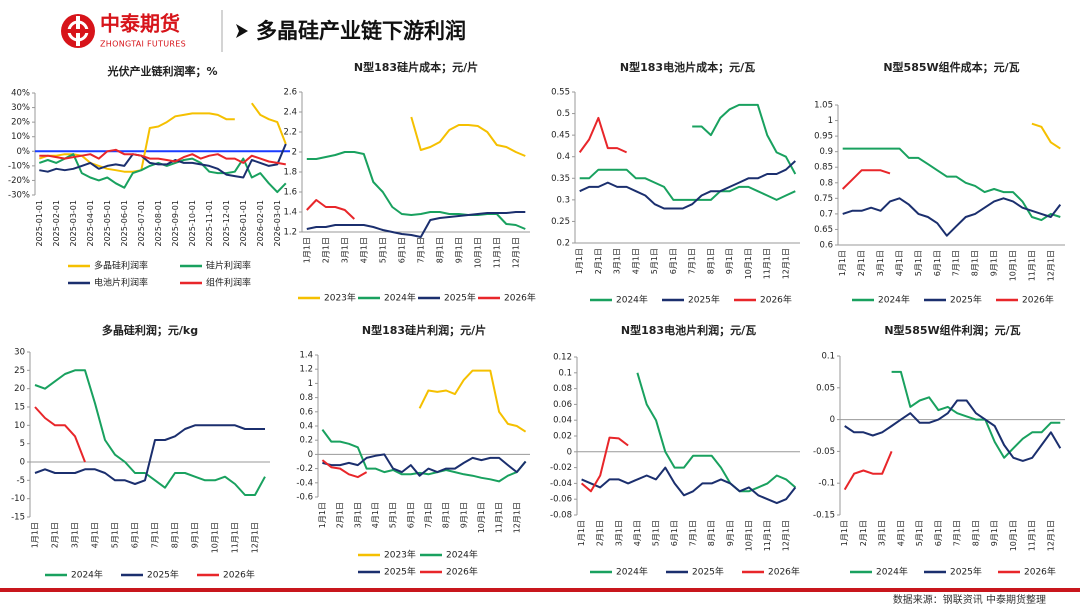 This screenshot has width=1080, height=608. I want to click on x-tick-label: 2025-01-01, so click(39, 223).